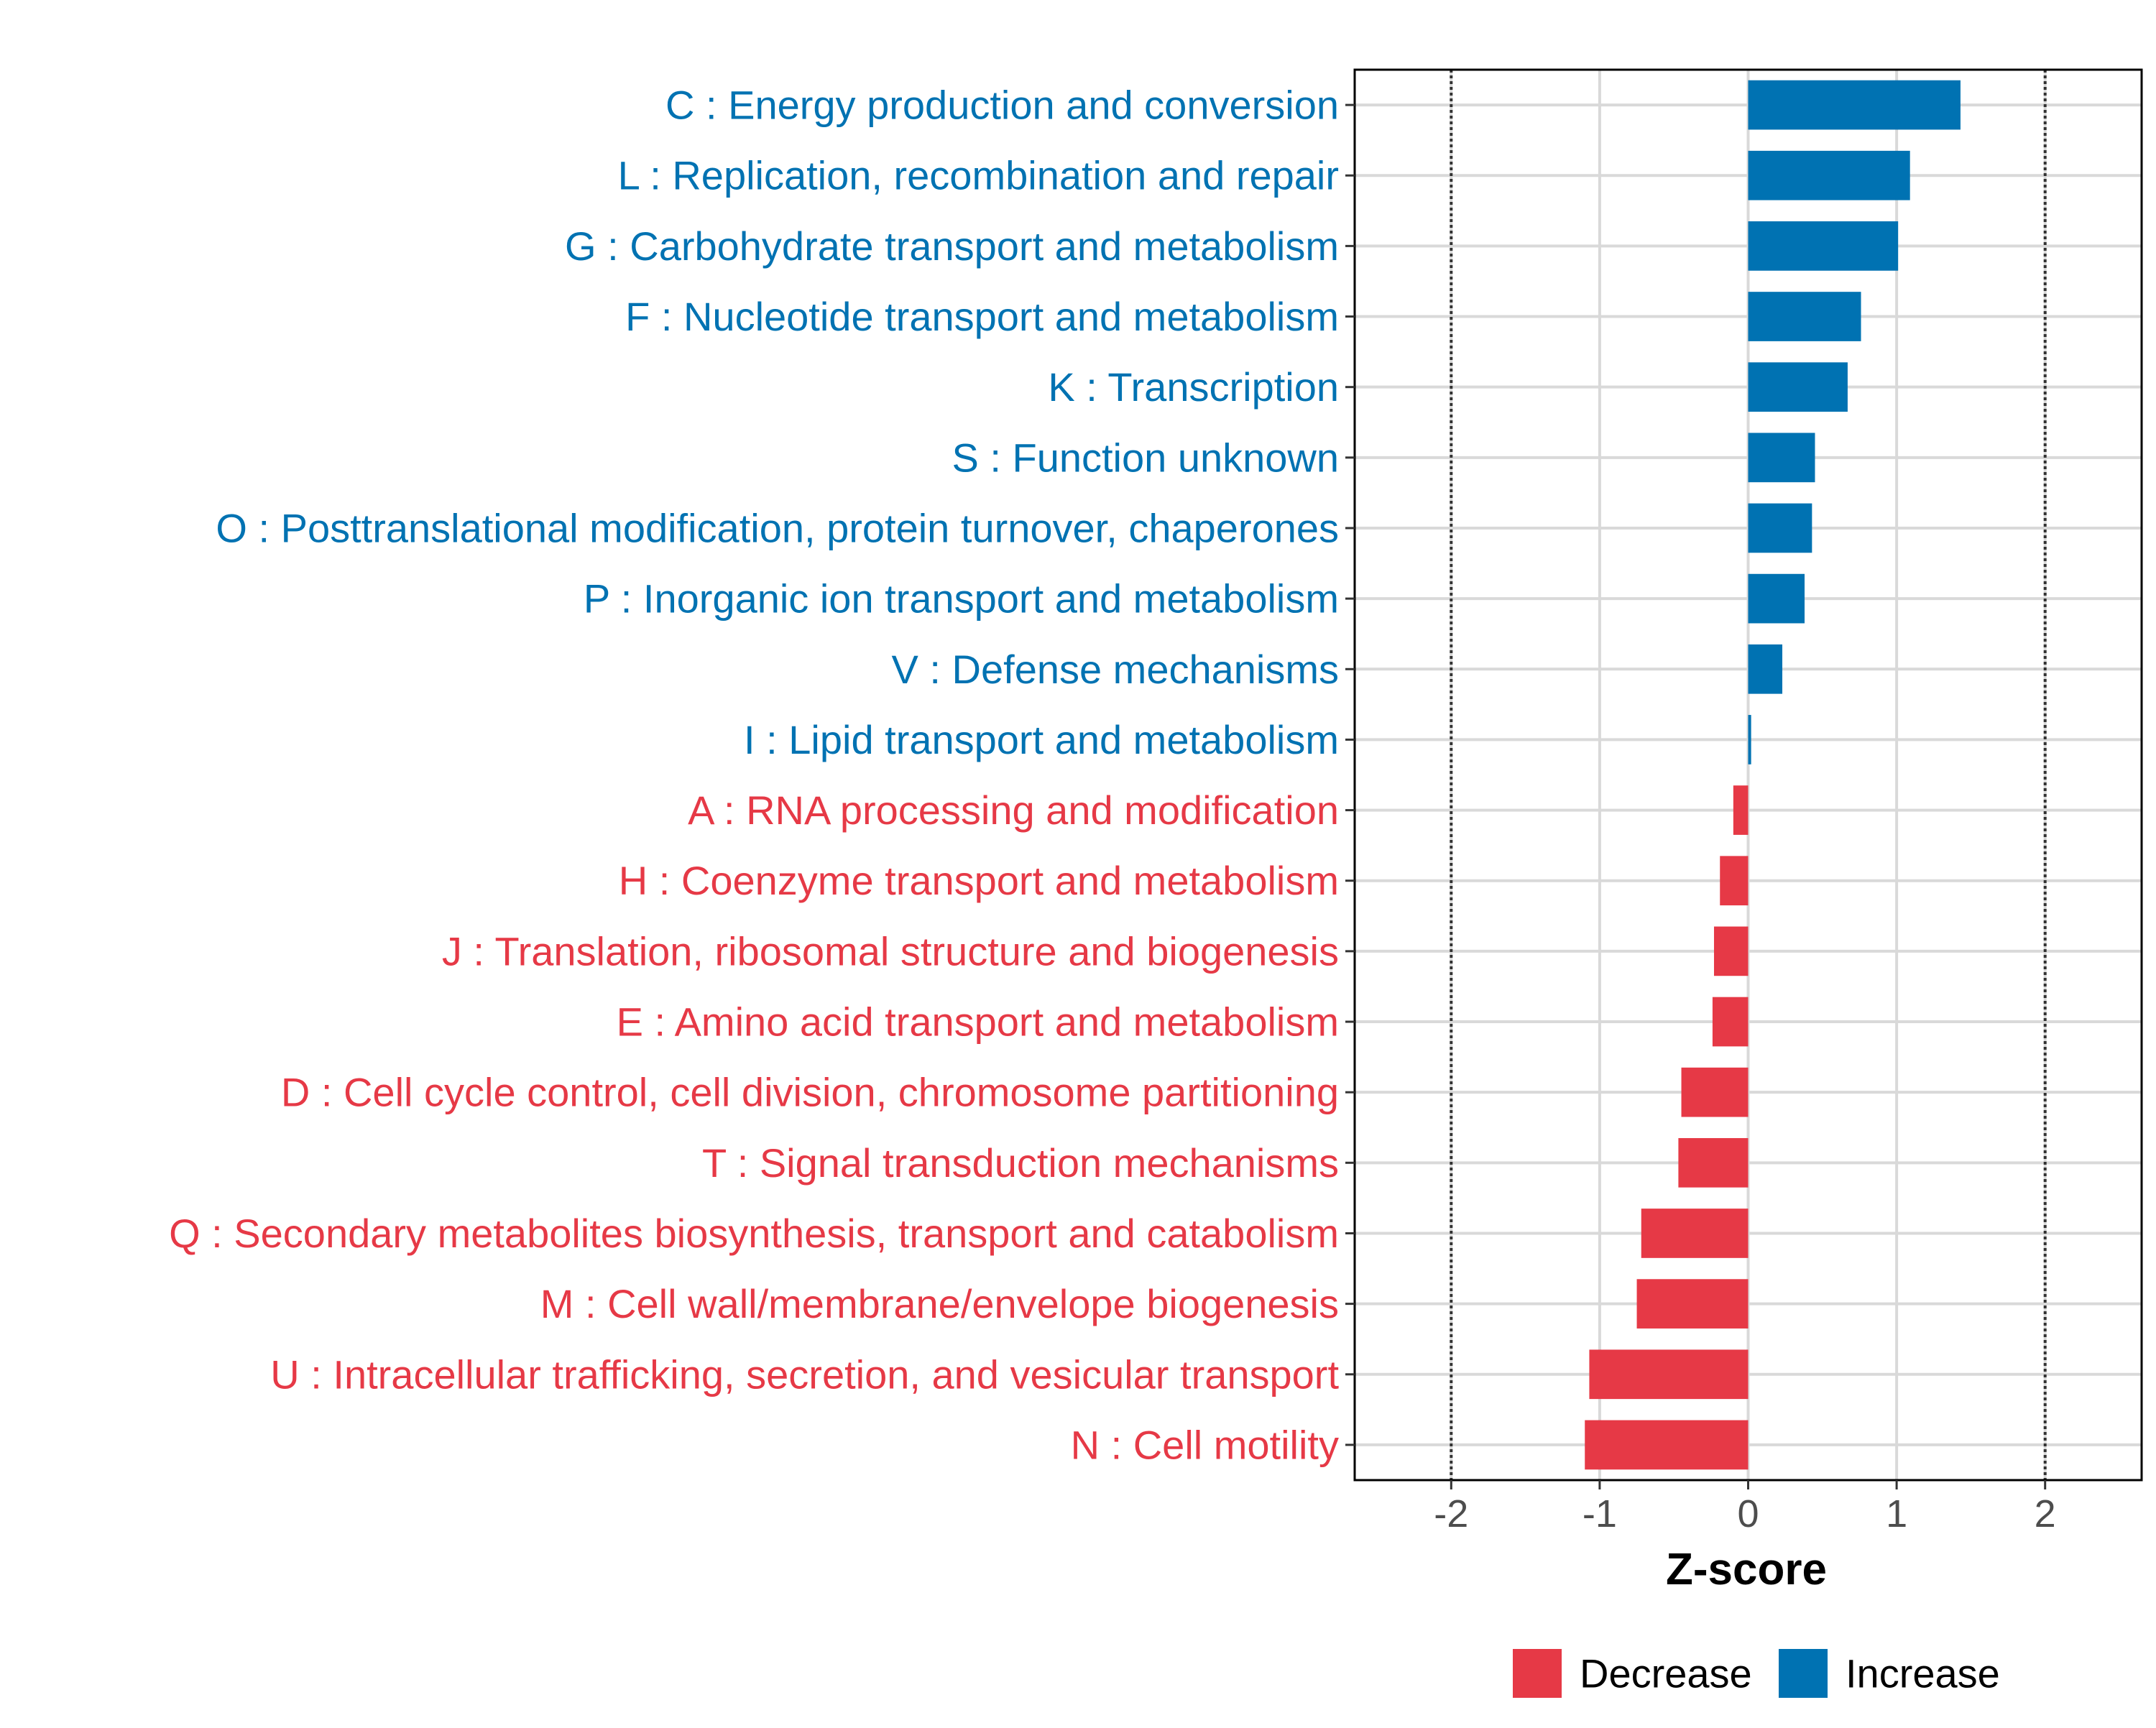 This screenshot has width=2156, height=1728. What do you see at coordinates (1021, 1163) in the screenshot?
I see `category-label: T : Signal transduction mechanisms` at bounding box center [1021, 1163].